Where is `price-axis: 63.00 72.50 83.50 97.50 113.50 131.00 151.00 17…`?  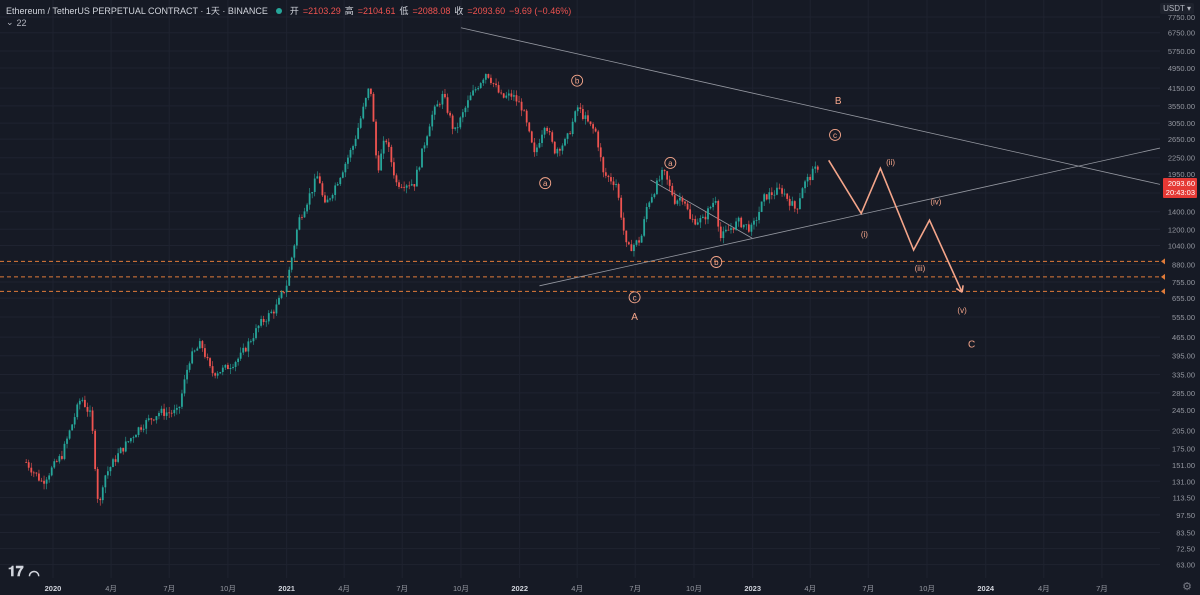 price-axis: 63.00 72.50 83.50 97.50 113.50 131.00 151.00 17… is located at coordinates (1181, 291).